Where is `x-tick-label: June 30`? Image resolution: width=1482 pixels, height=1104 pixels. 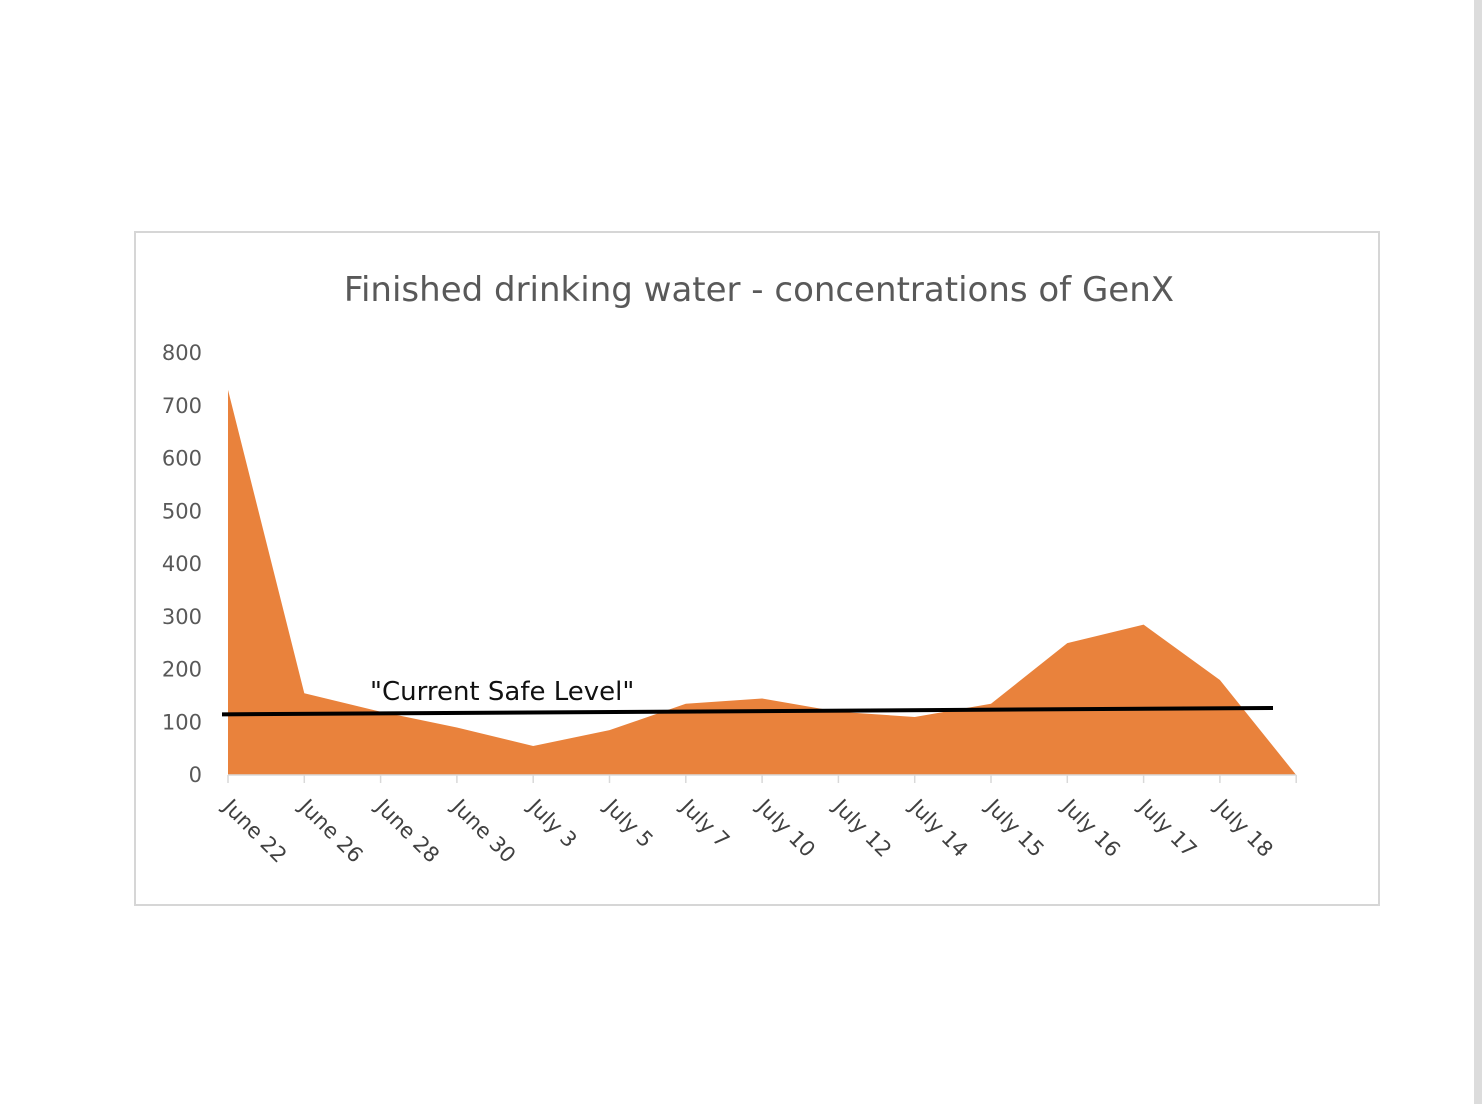
x-tick-label: June 30 is located at coordinates (483, 830).